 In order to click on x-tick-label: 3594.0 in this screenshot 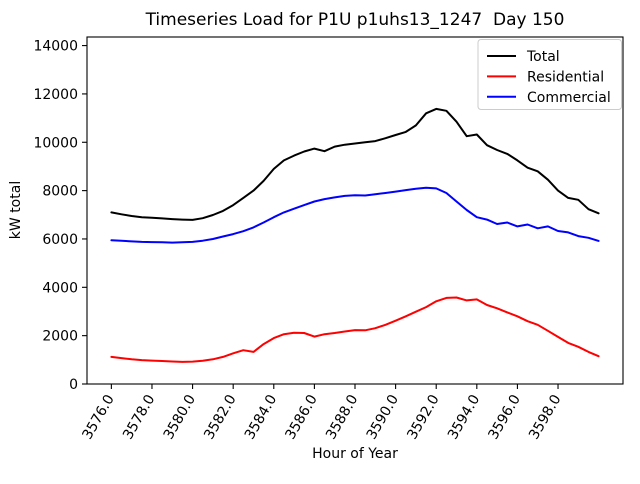, I will do `click(464, 417)`.